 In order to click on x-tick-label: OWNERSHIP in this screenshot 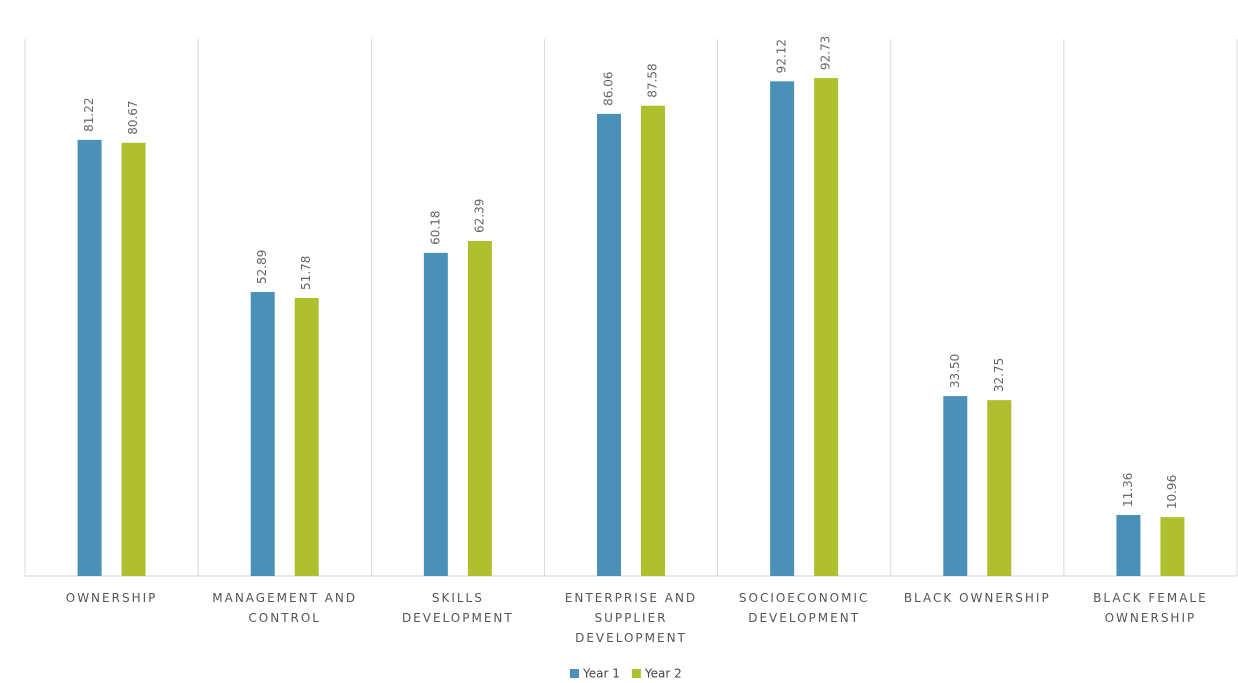, I will do `click(111, 598)`.